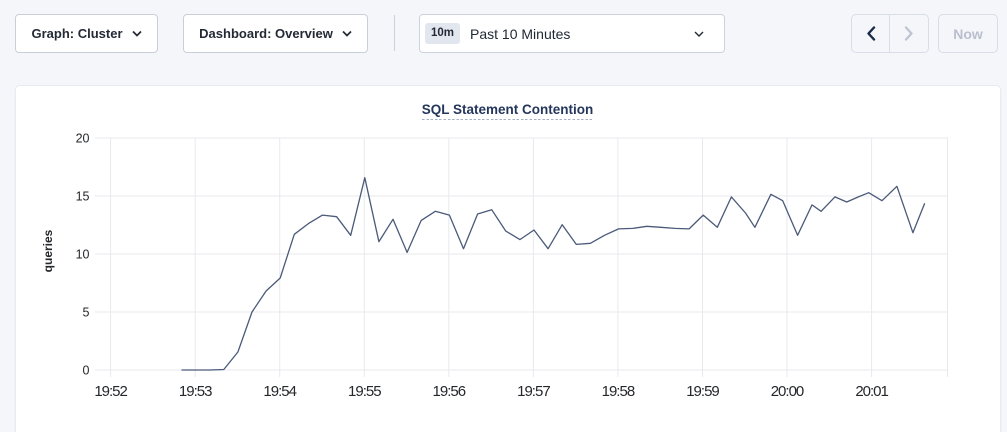 The image size is (1007, 432). Describe the element at coordinates (279, 391) in the screenshot. I see `svg-text: 19:54` at that location.